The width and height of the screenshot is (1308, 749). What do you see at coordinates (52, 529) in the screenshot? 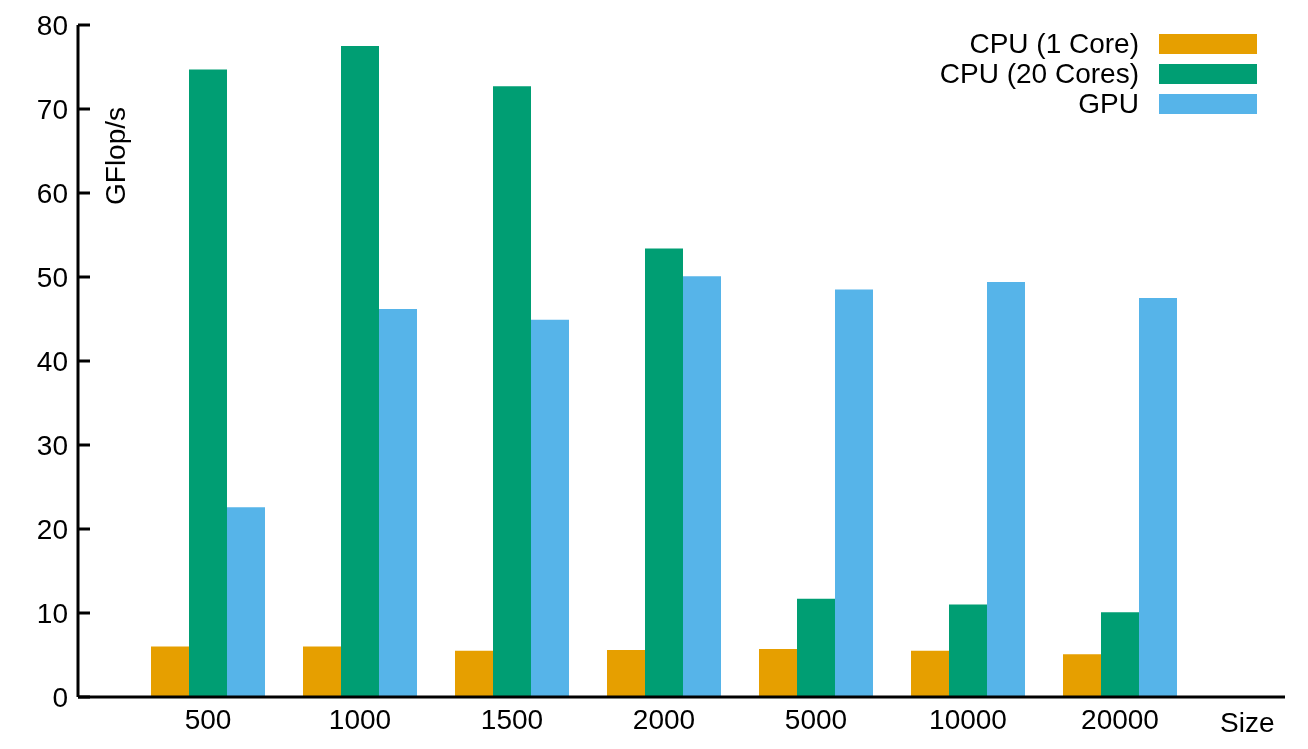
I see `y-tick-label: 20` at bounding box center [52, 529].